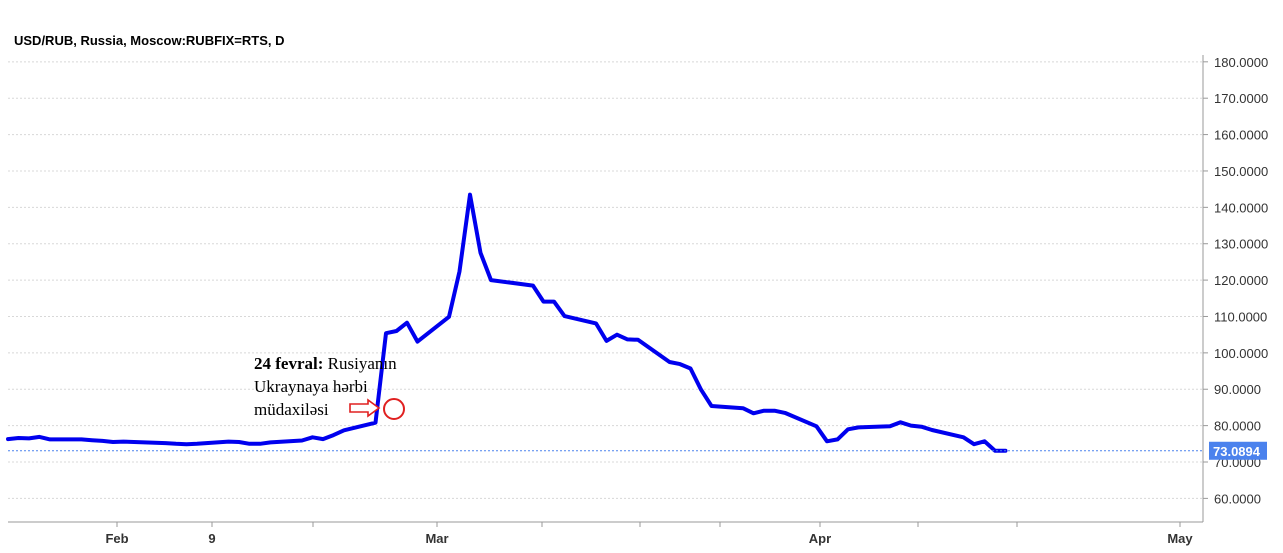  I want to click on annotation-arrow-icon, so click(365, 408).